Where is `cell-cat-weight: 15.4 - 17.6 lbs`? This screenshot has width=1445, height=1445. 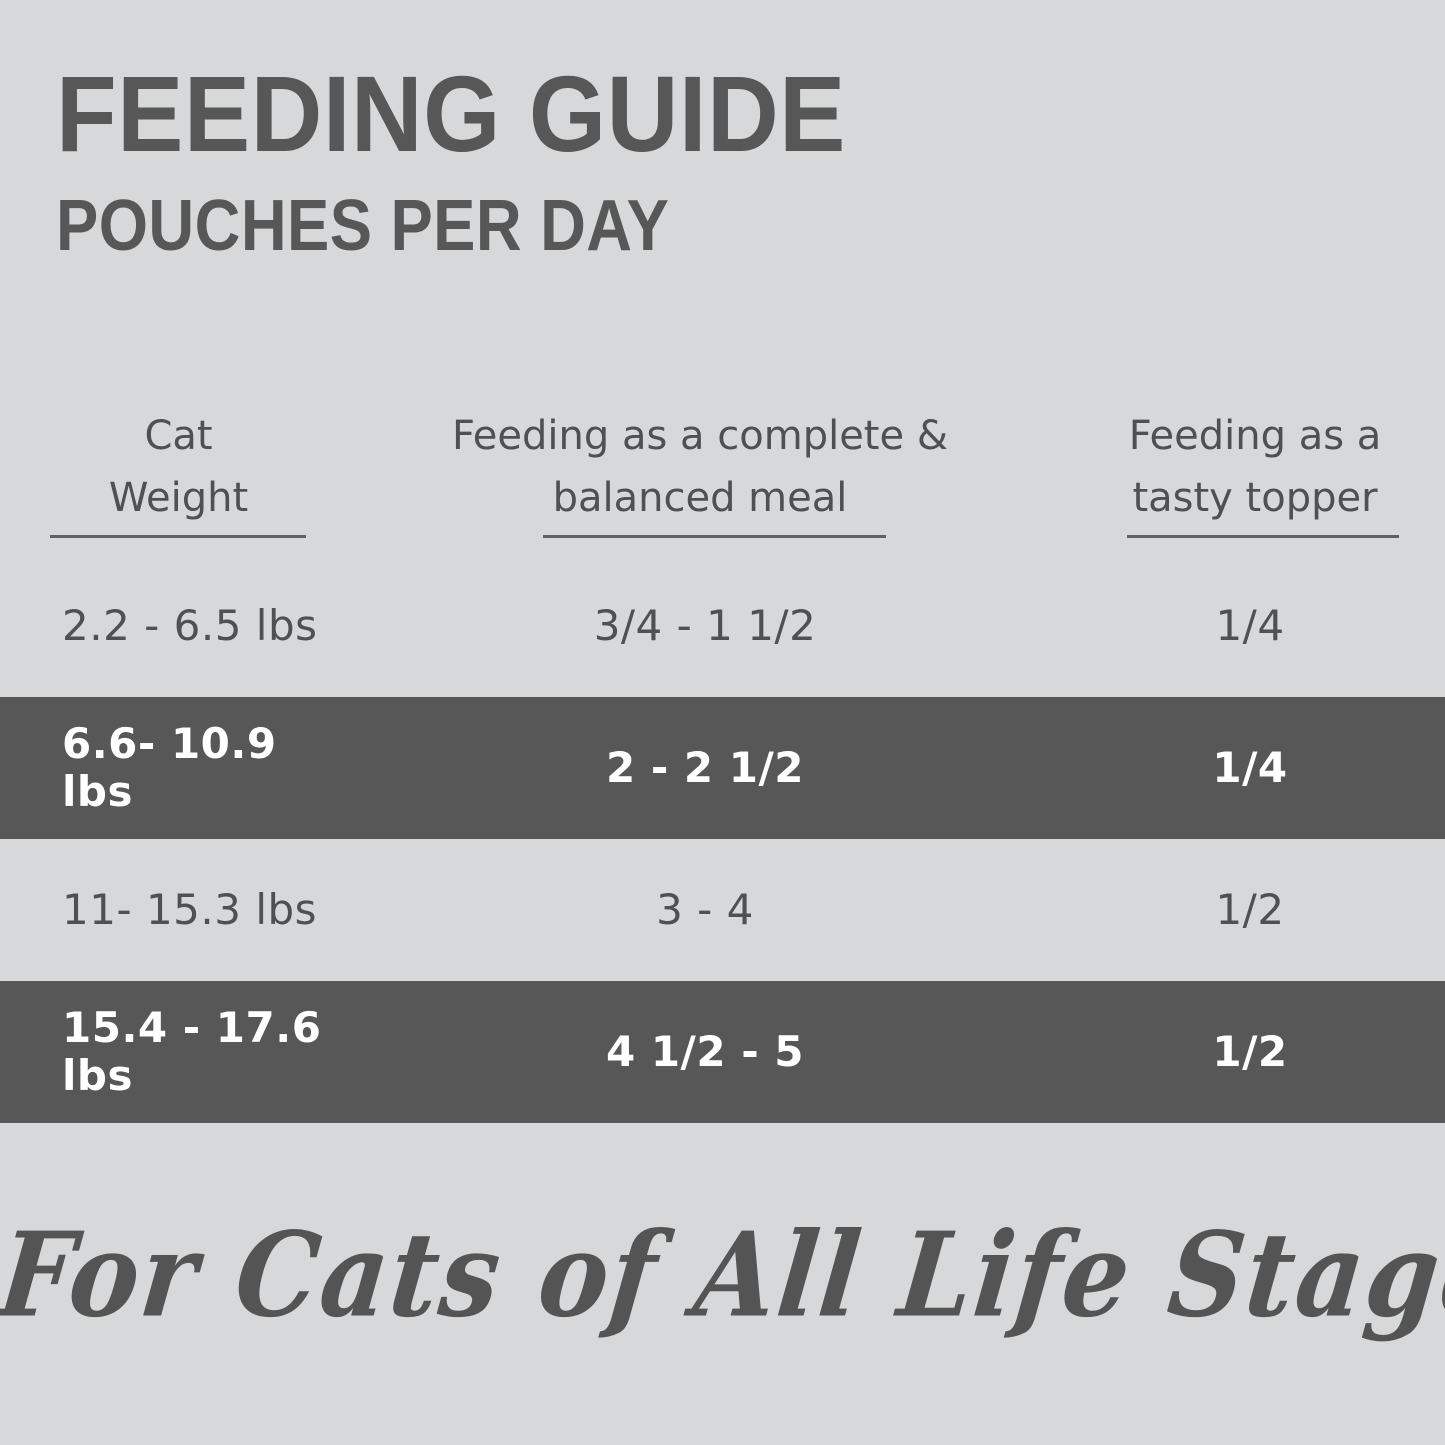 cell-cat-weight: 15.4 - 17.6 lbs is located at coordinates (177, 1052).